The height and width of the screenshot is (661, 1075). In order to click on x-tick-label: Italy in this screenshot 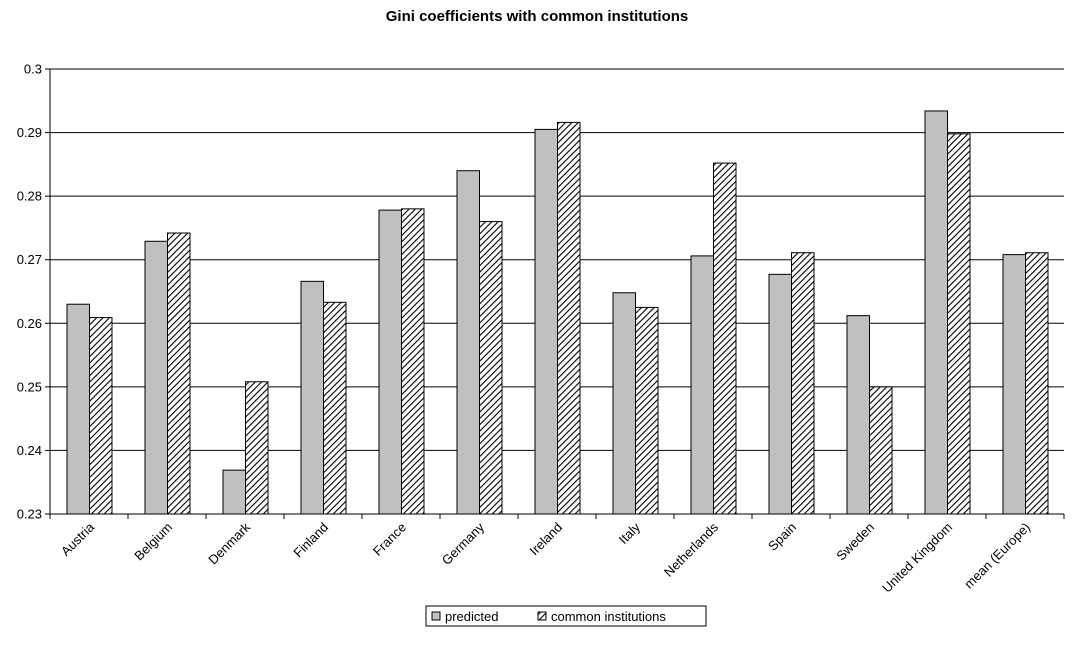, I will do `click(630, 533)`.